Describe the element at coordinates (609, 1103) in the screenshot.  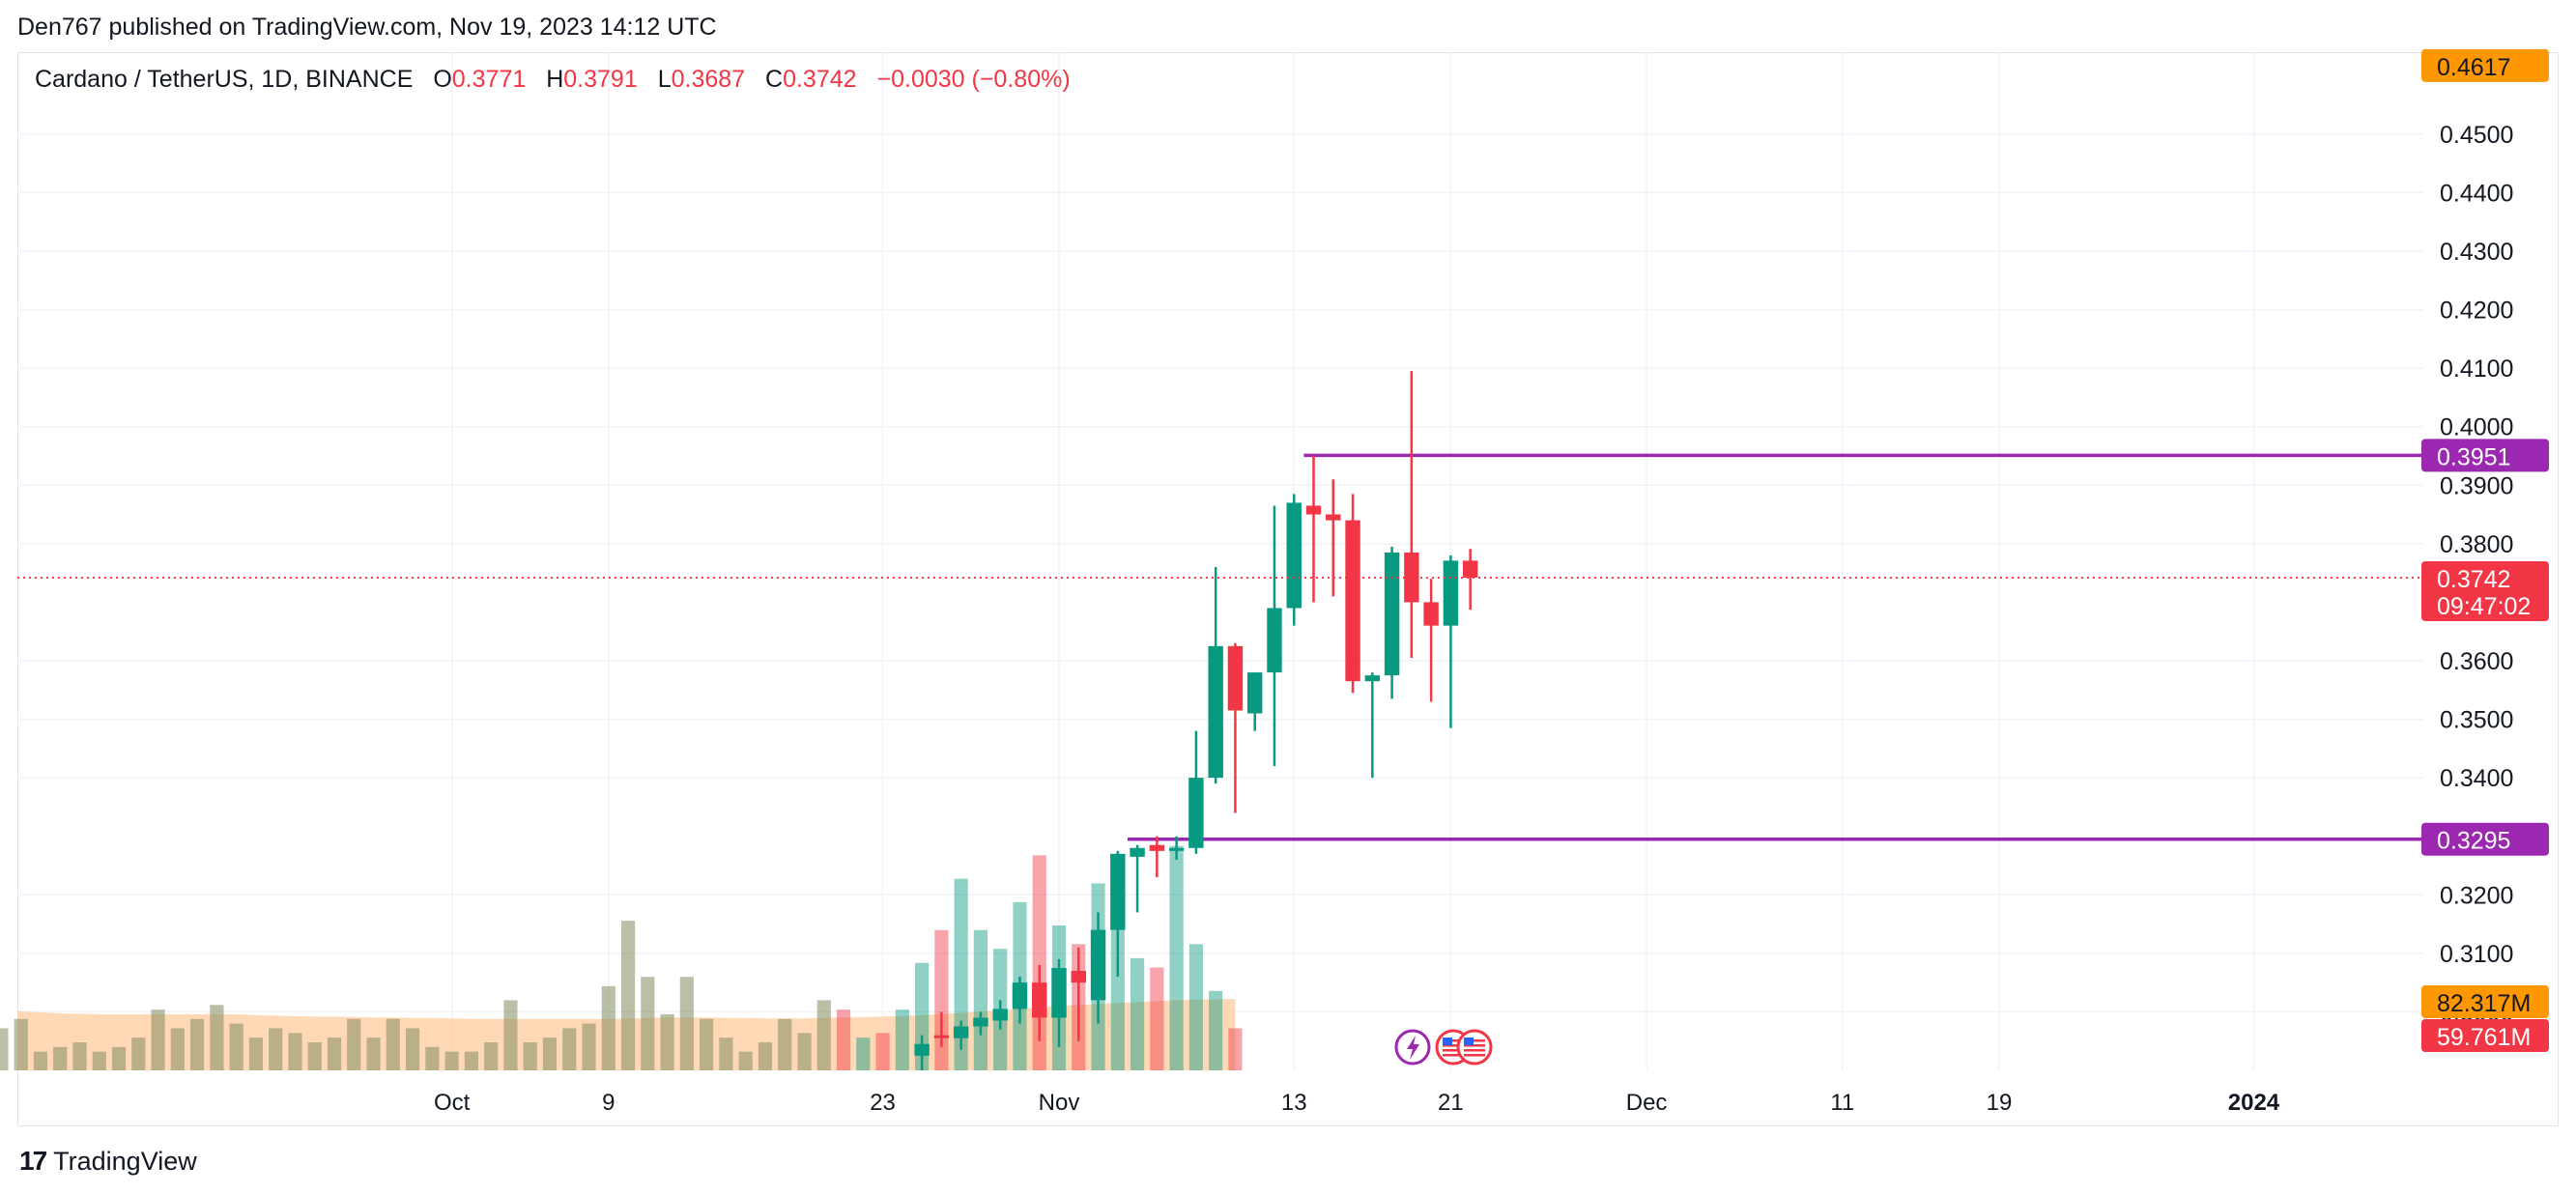
I see `time-tick-label: 9` at that location.